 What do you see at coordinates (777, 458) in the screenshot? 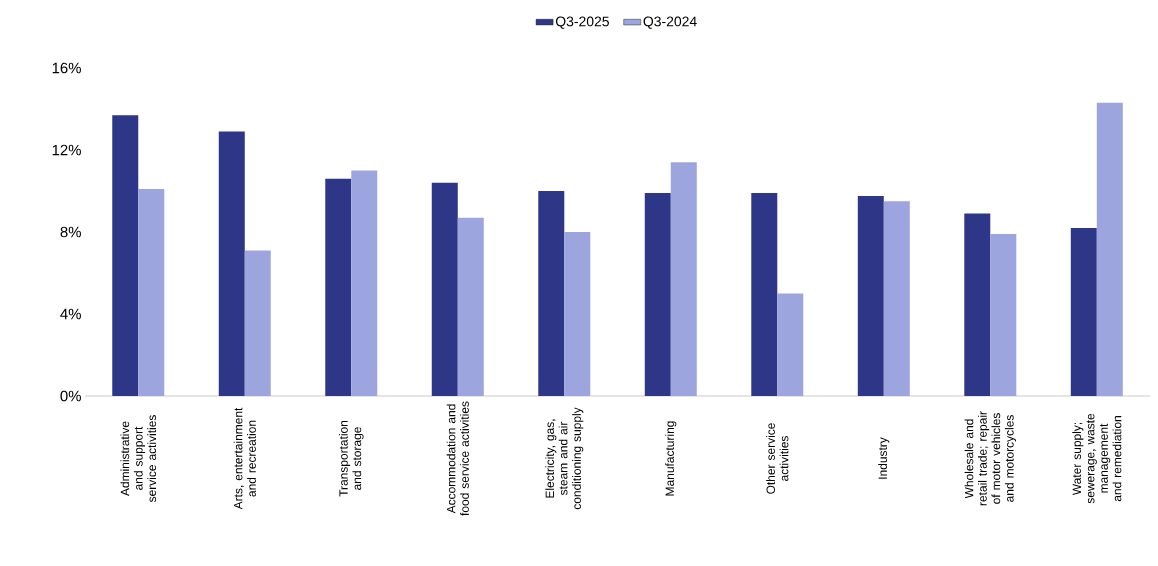
I see `x-tick-label: Other service activities` at bounding box center [777, 458].